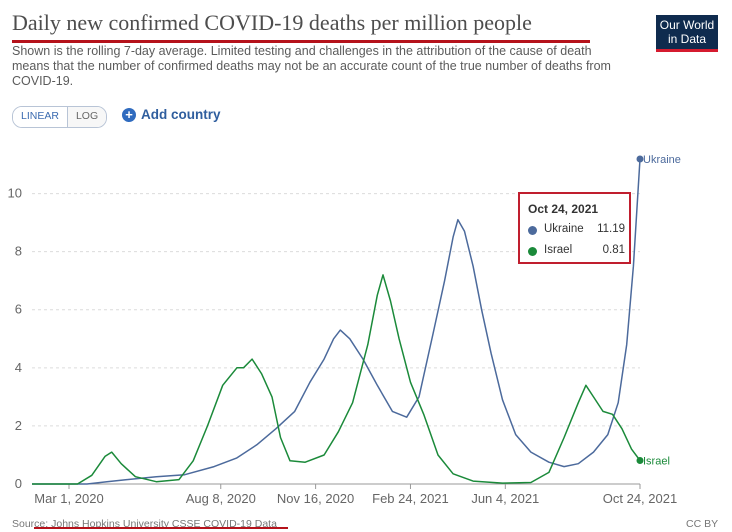 This screenshot has width=732, height=532. Describe the element at coordinates (505, 498) in the screenshot. I see `x-tick-label: Jun 4, 2021` at that location.